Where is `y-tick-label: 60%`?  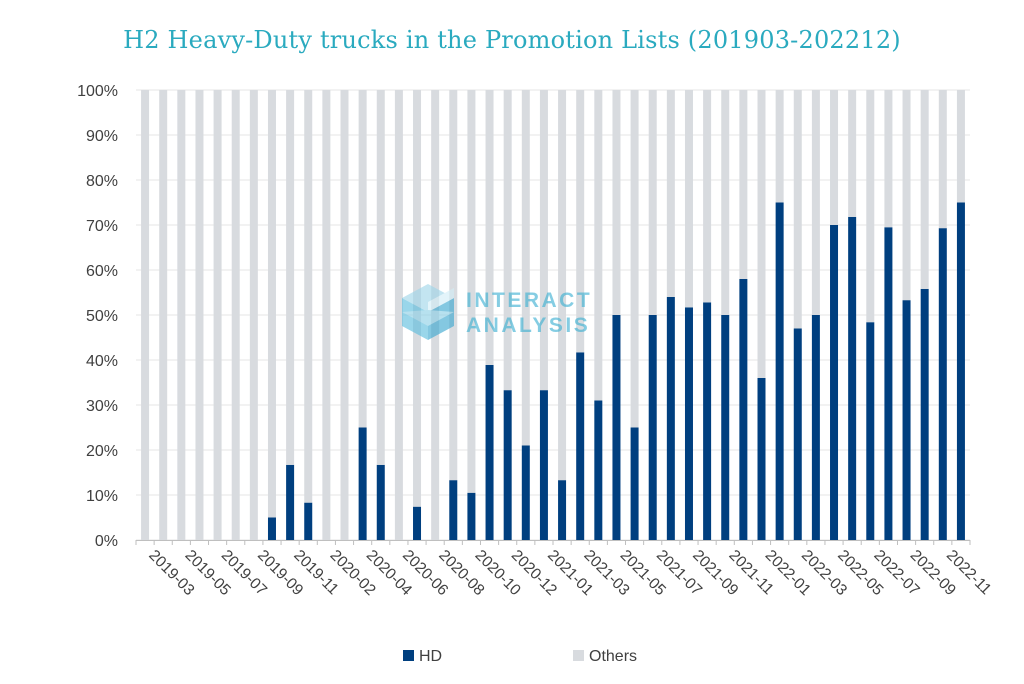
y-tick-label: 60% is located at coordinates (102, 271).